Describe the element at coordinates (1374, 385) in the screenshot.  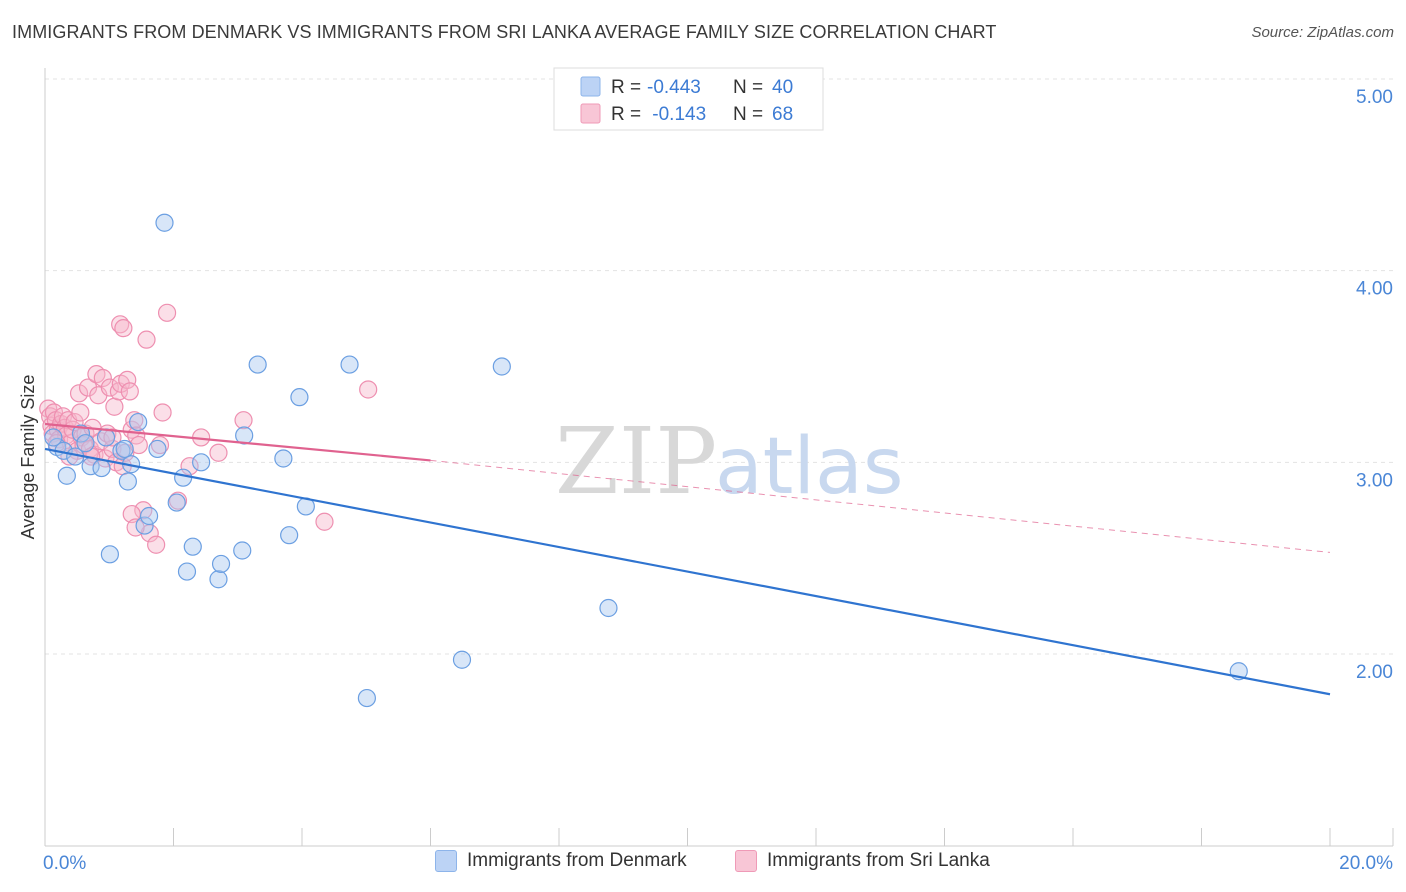
I see `y-tick-labels: 2.00 3.00 4.00 5.00` at that location.